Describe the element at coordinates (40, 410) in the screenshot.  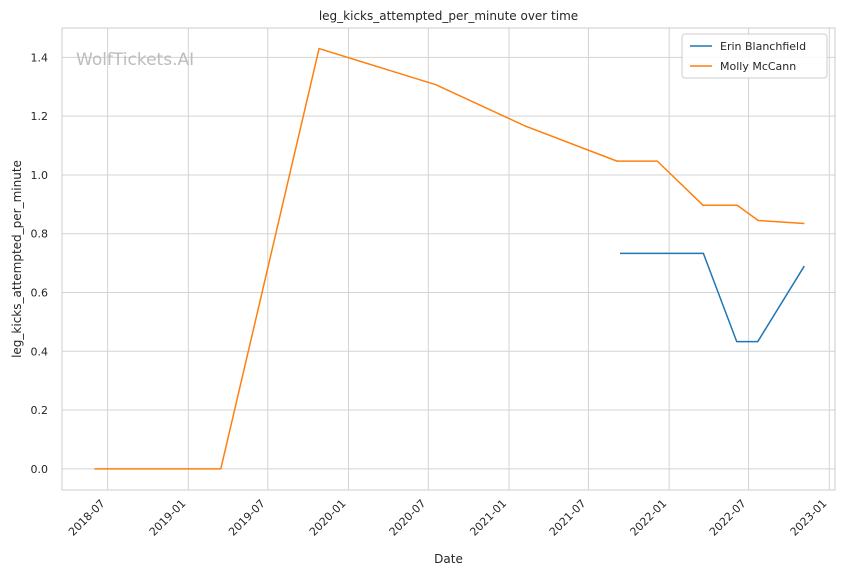
I see `y-tick-label: 0.2` at that location.